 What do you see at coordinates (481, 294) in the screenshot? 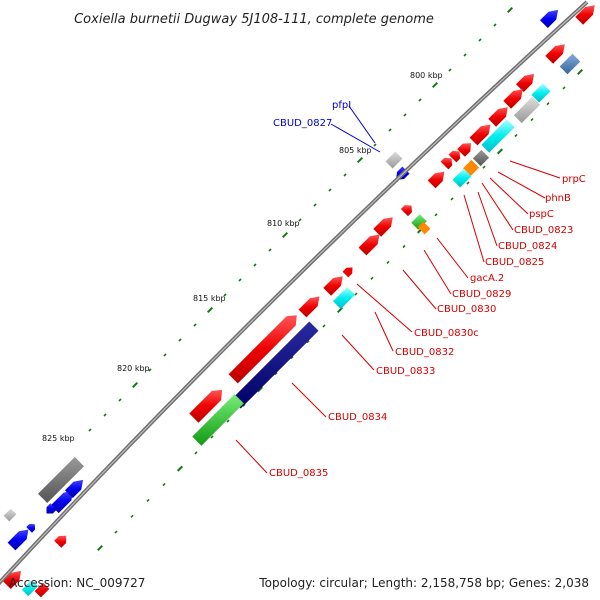
I see `gene-label-CBUD_0829: CBUD_0829` at bounding box center [481, 294].